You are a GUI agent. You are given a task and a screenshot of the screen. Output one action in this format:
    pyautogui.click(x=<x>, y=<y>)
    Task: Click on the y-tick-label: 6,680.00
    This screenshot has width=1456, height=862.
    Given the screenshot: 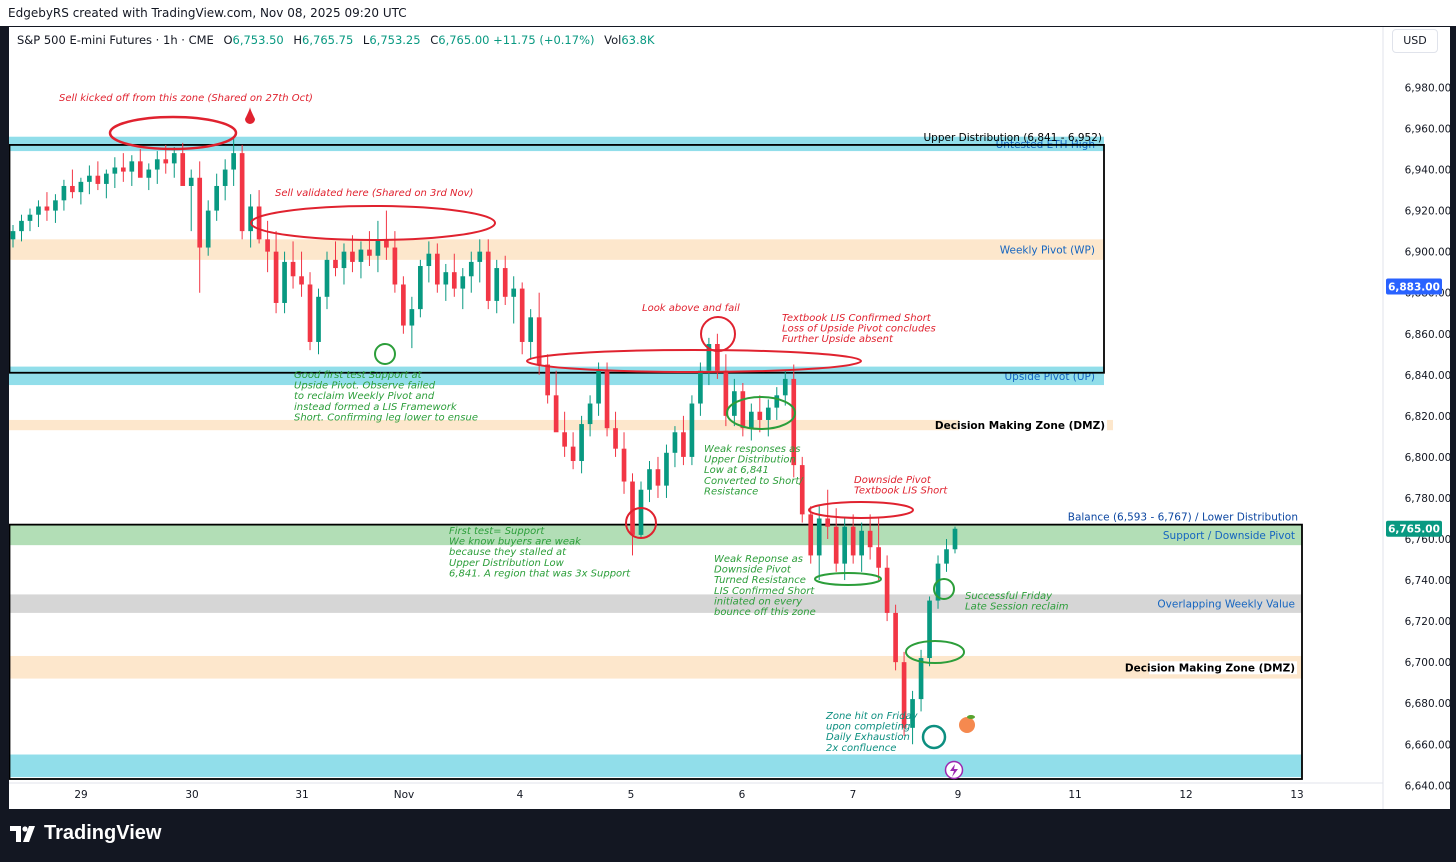 What is the action you would take?
    pyautogui.click(x=1427, y=704)
    